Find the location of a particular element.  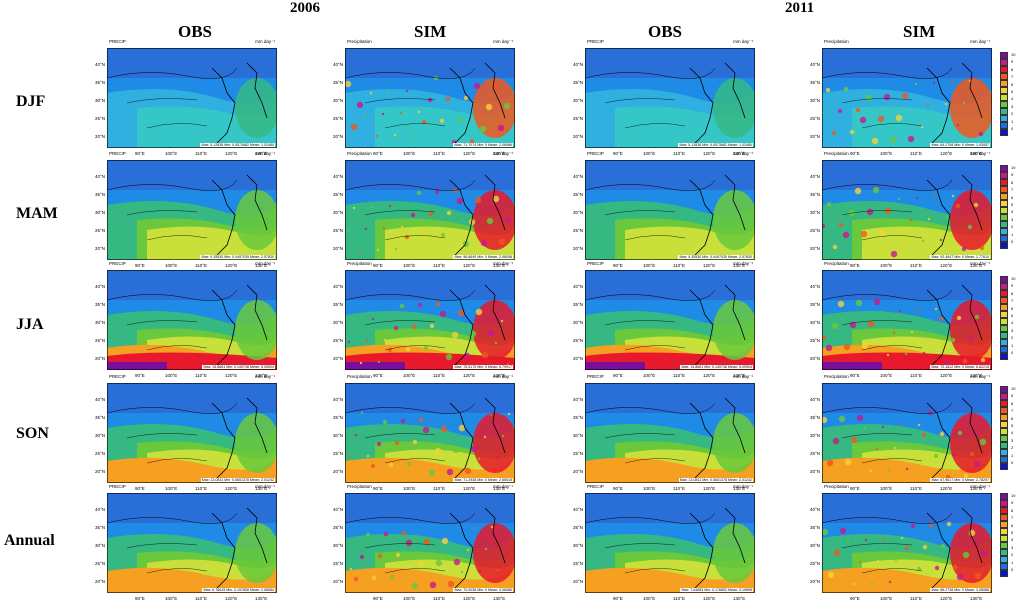

precip-map is located at coordinates (192, 98).